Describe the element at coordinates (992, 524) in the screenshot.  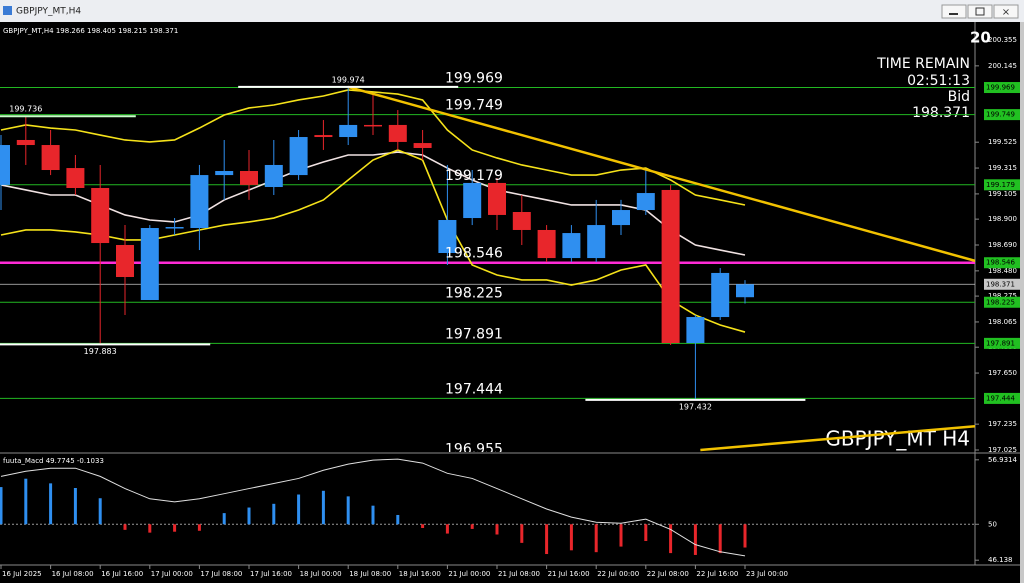
I see `y-tick-label: 50` at that location.